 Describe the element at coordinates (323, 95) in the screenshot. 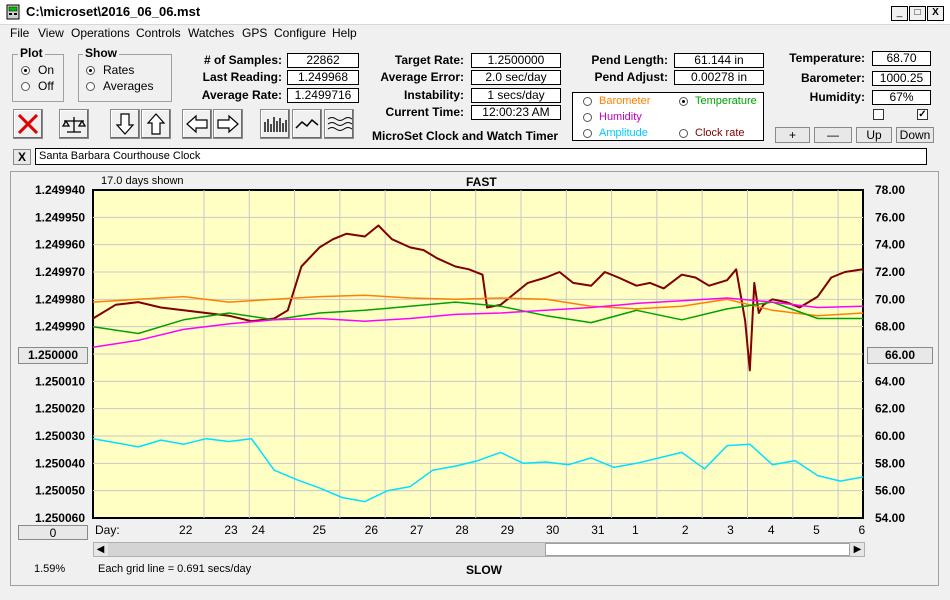

I see `average-rate-field: 1.2499716` at that location.